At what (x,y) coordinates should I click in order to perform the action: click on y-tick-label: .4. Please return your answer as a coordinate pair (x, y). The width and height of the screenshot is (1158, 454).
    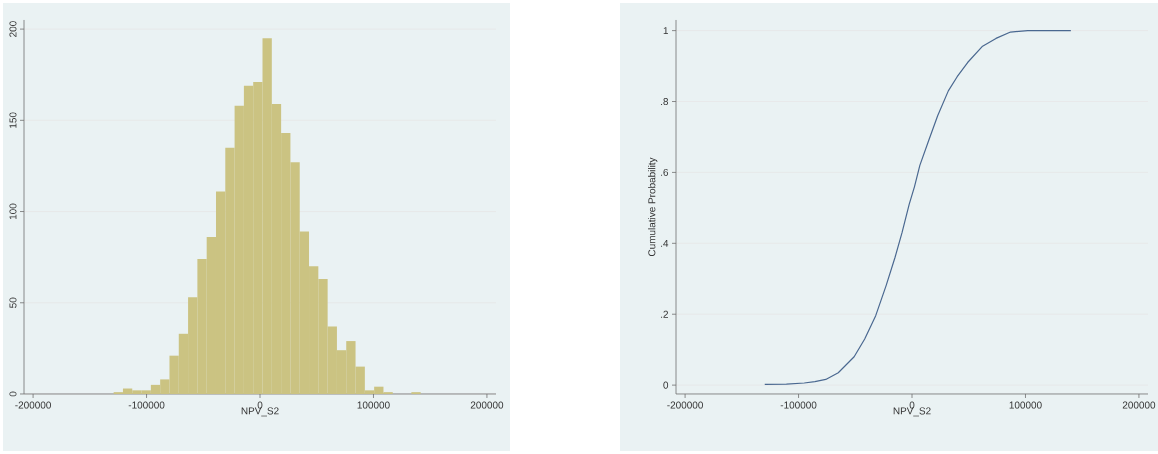
    Looking at the image, I should click on (665, 243).